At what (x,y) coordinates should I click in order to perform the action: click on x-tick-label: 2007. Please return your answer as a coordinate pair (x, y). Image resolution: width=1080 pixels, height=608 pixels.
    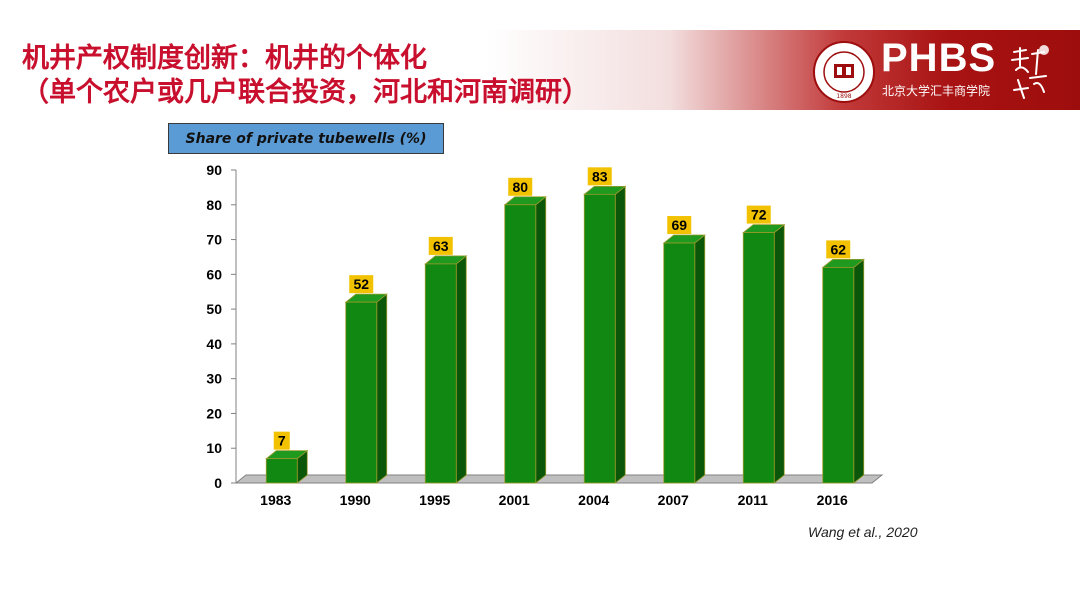
    Looking at the image, I should click on (673, 500).